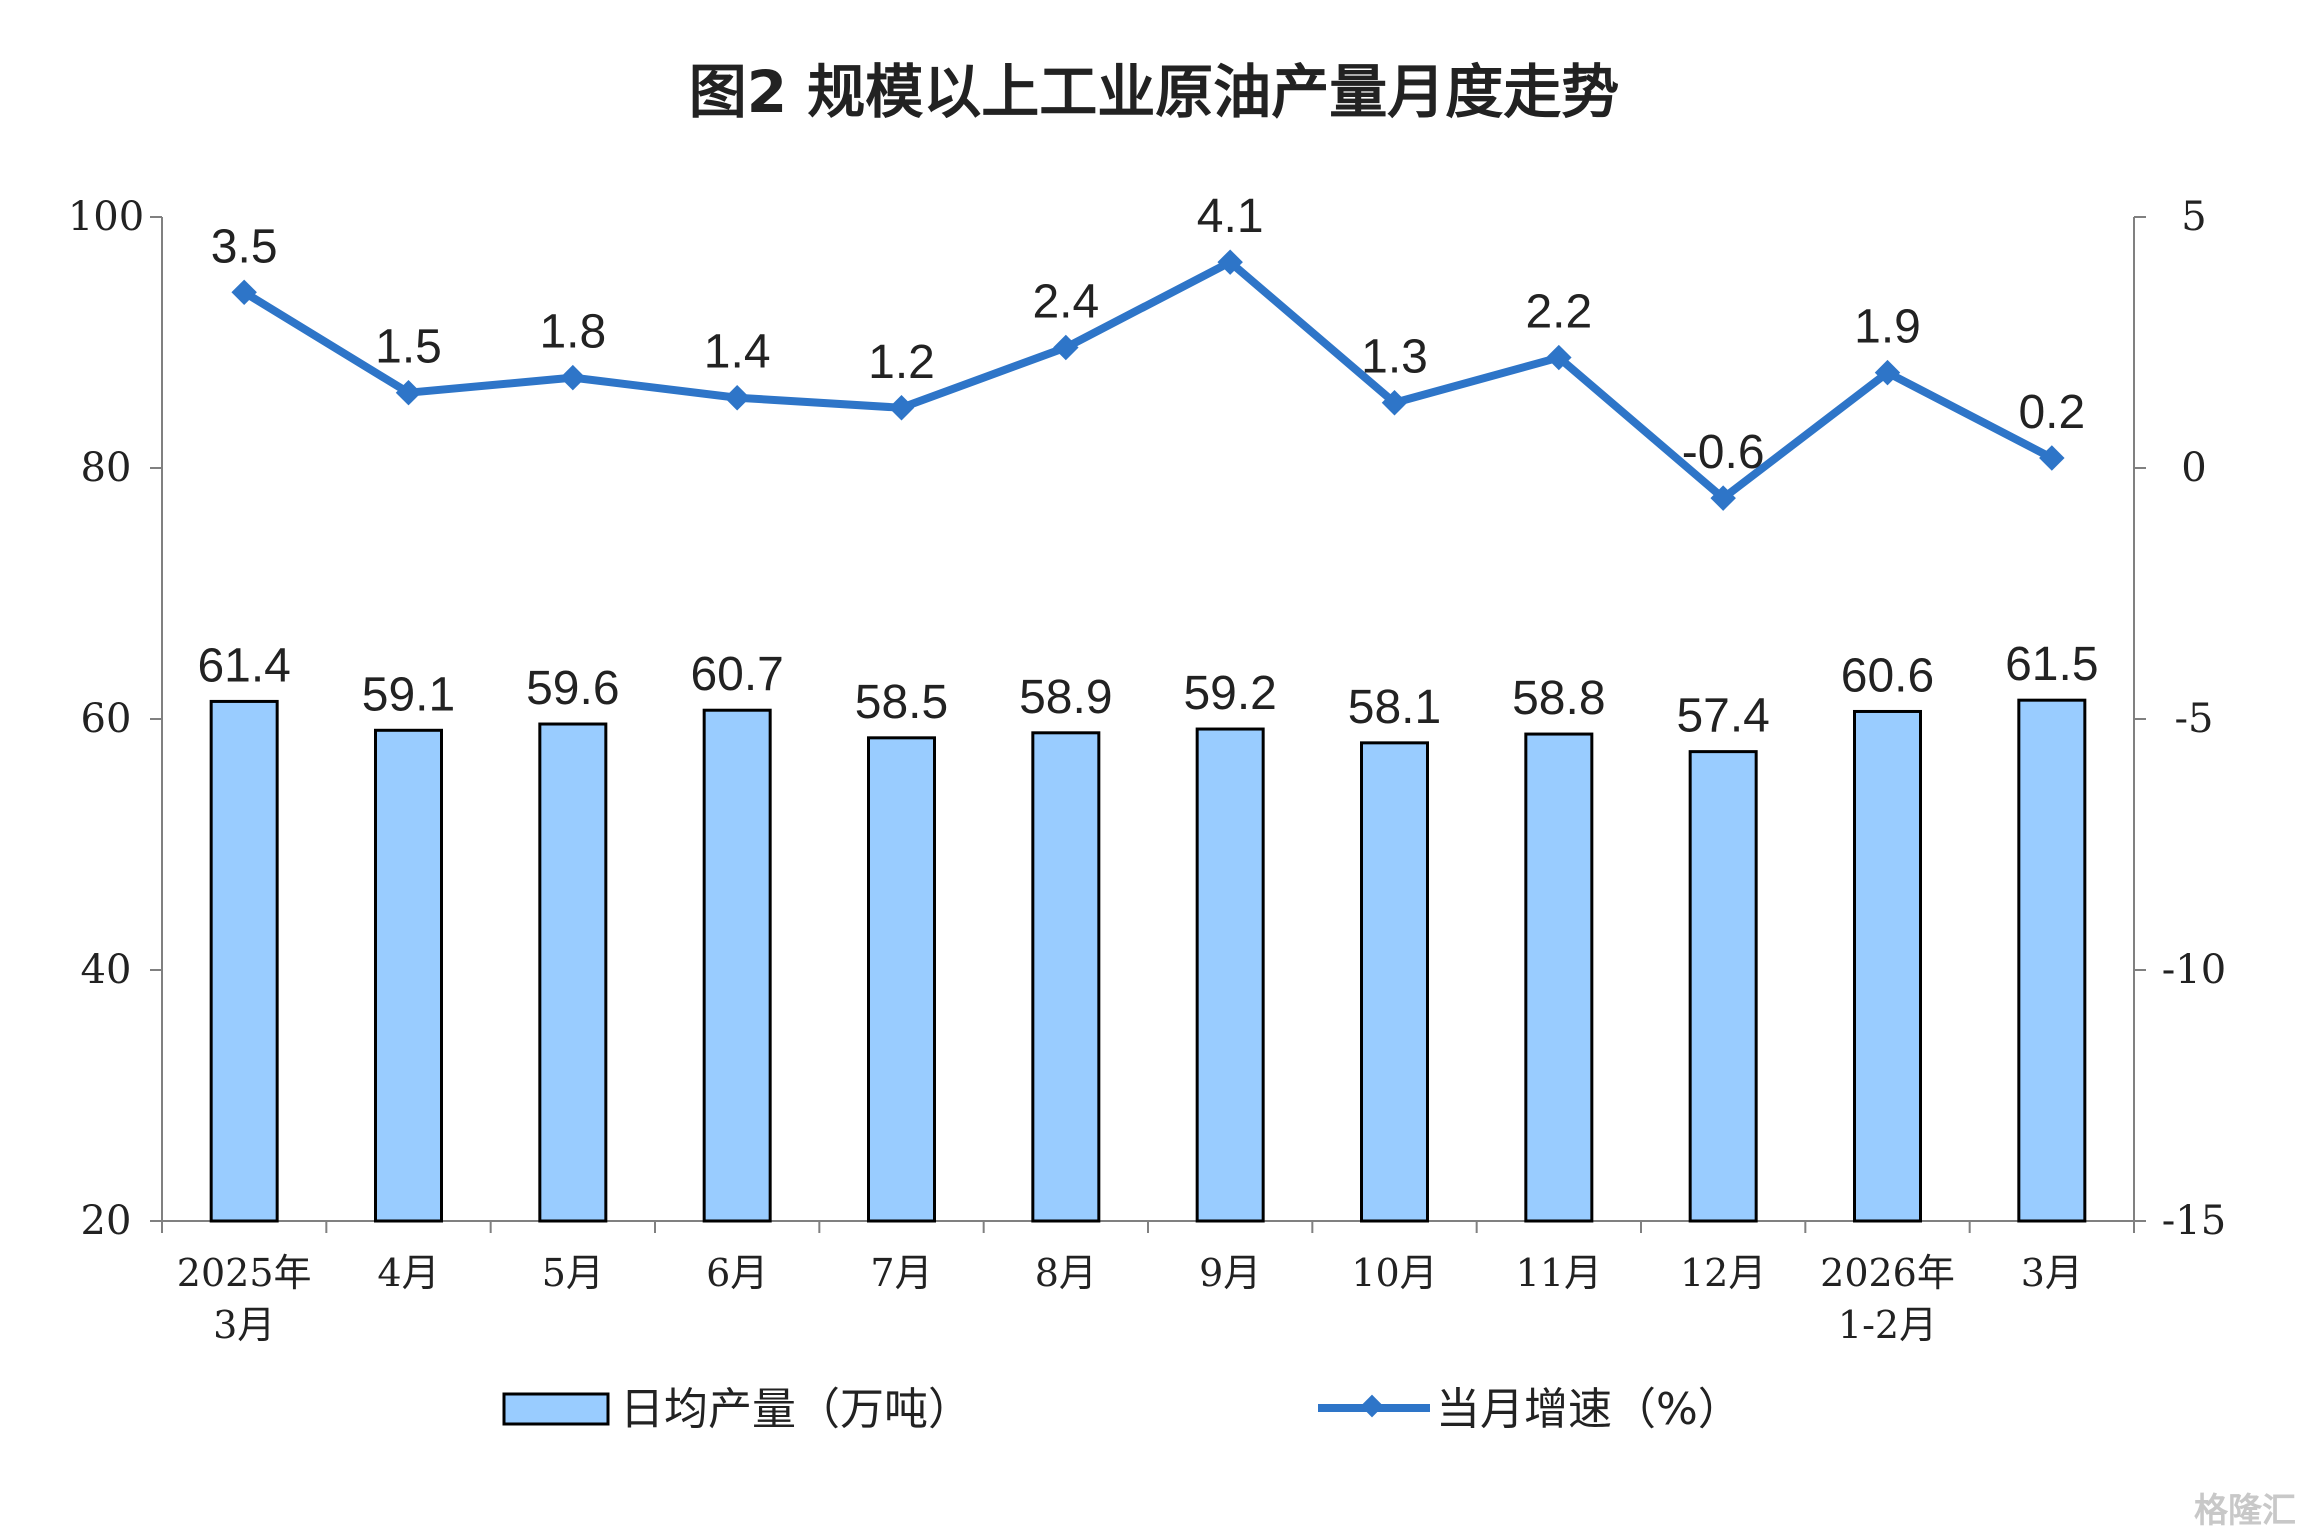 The width and height of the screenshot is (2308, 1540). I want to click on legend-bar-label: 日均产量（万吨）, so click(796, 1409).